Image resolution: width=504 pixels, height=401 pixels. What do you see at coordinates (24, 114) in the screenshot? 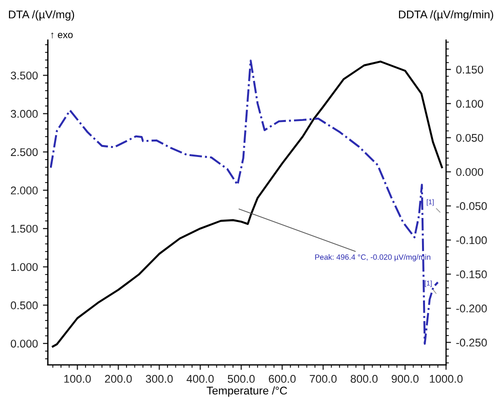
I see `y-tick-label: 3.000` at bounding box center [24, 114].